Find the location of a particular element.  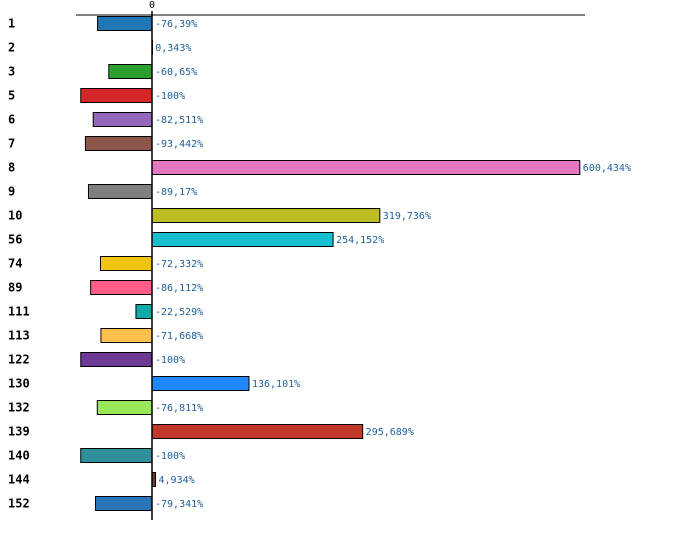

category-label-130: 130 is located at coordinates (19, 384).